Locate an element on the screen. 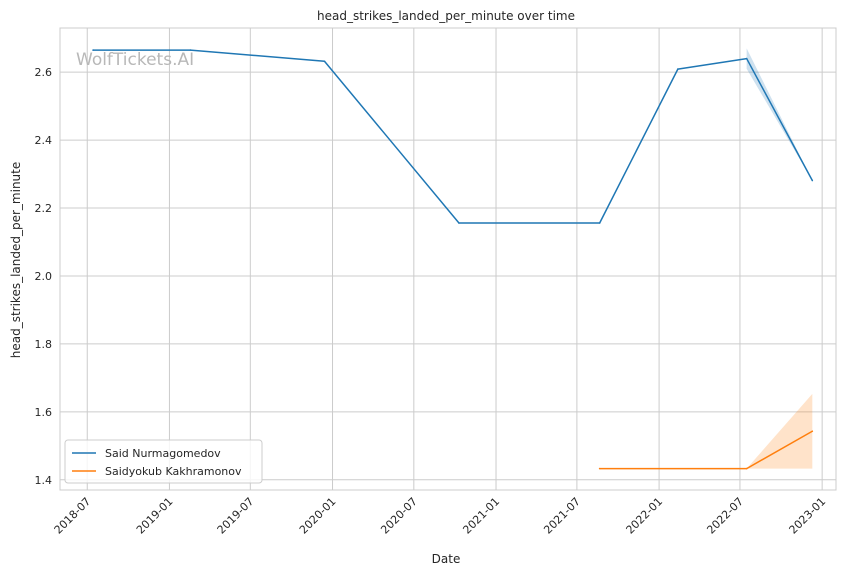 This screenshot has width=844, height=575. legend: Said Nurmagomedov Saidyokub Kakhramonov is located at coordinates (163, 461).